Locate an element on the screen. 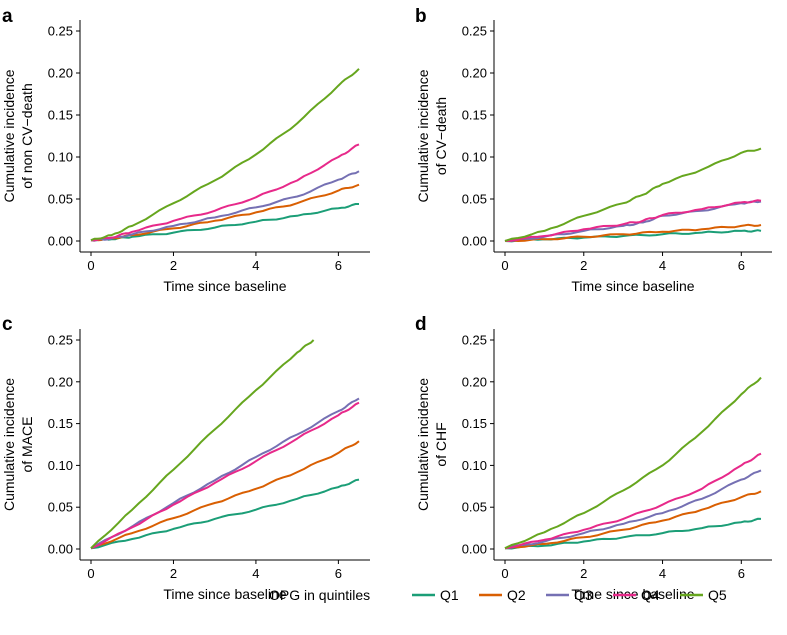  y-axis-title-line: of non CV−death is located at coordinates (27, 135).